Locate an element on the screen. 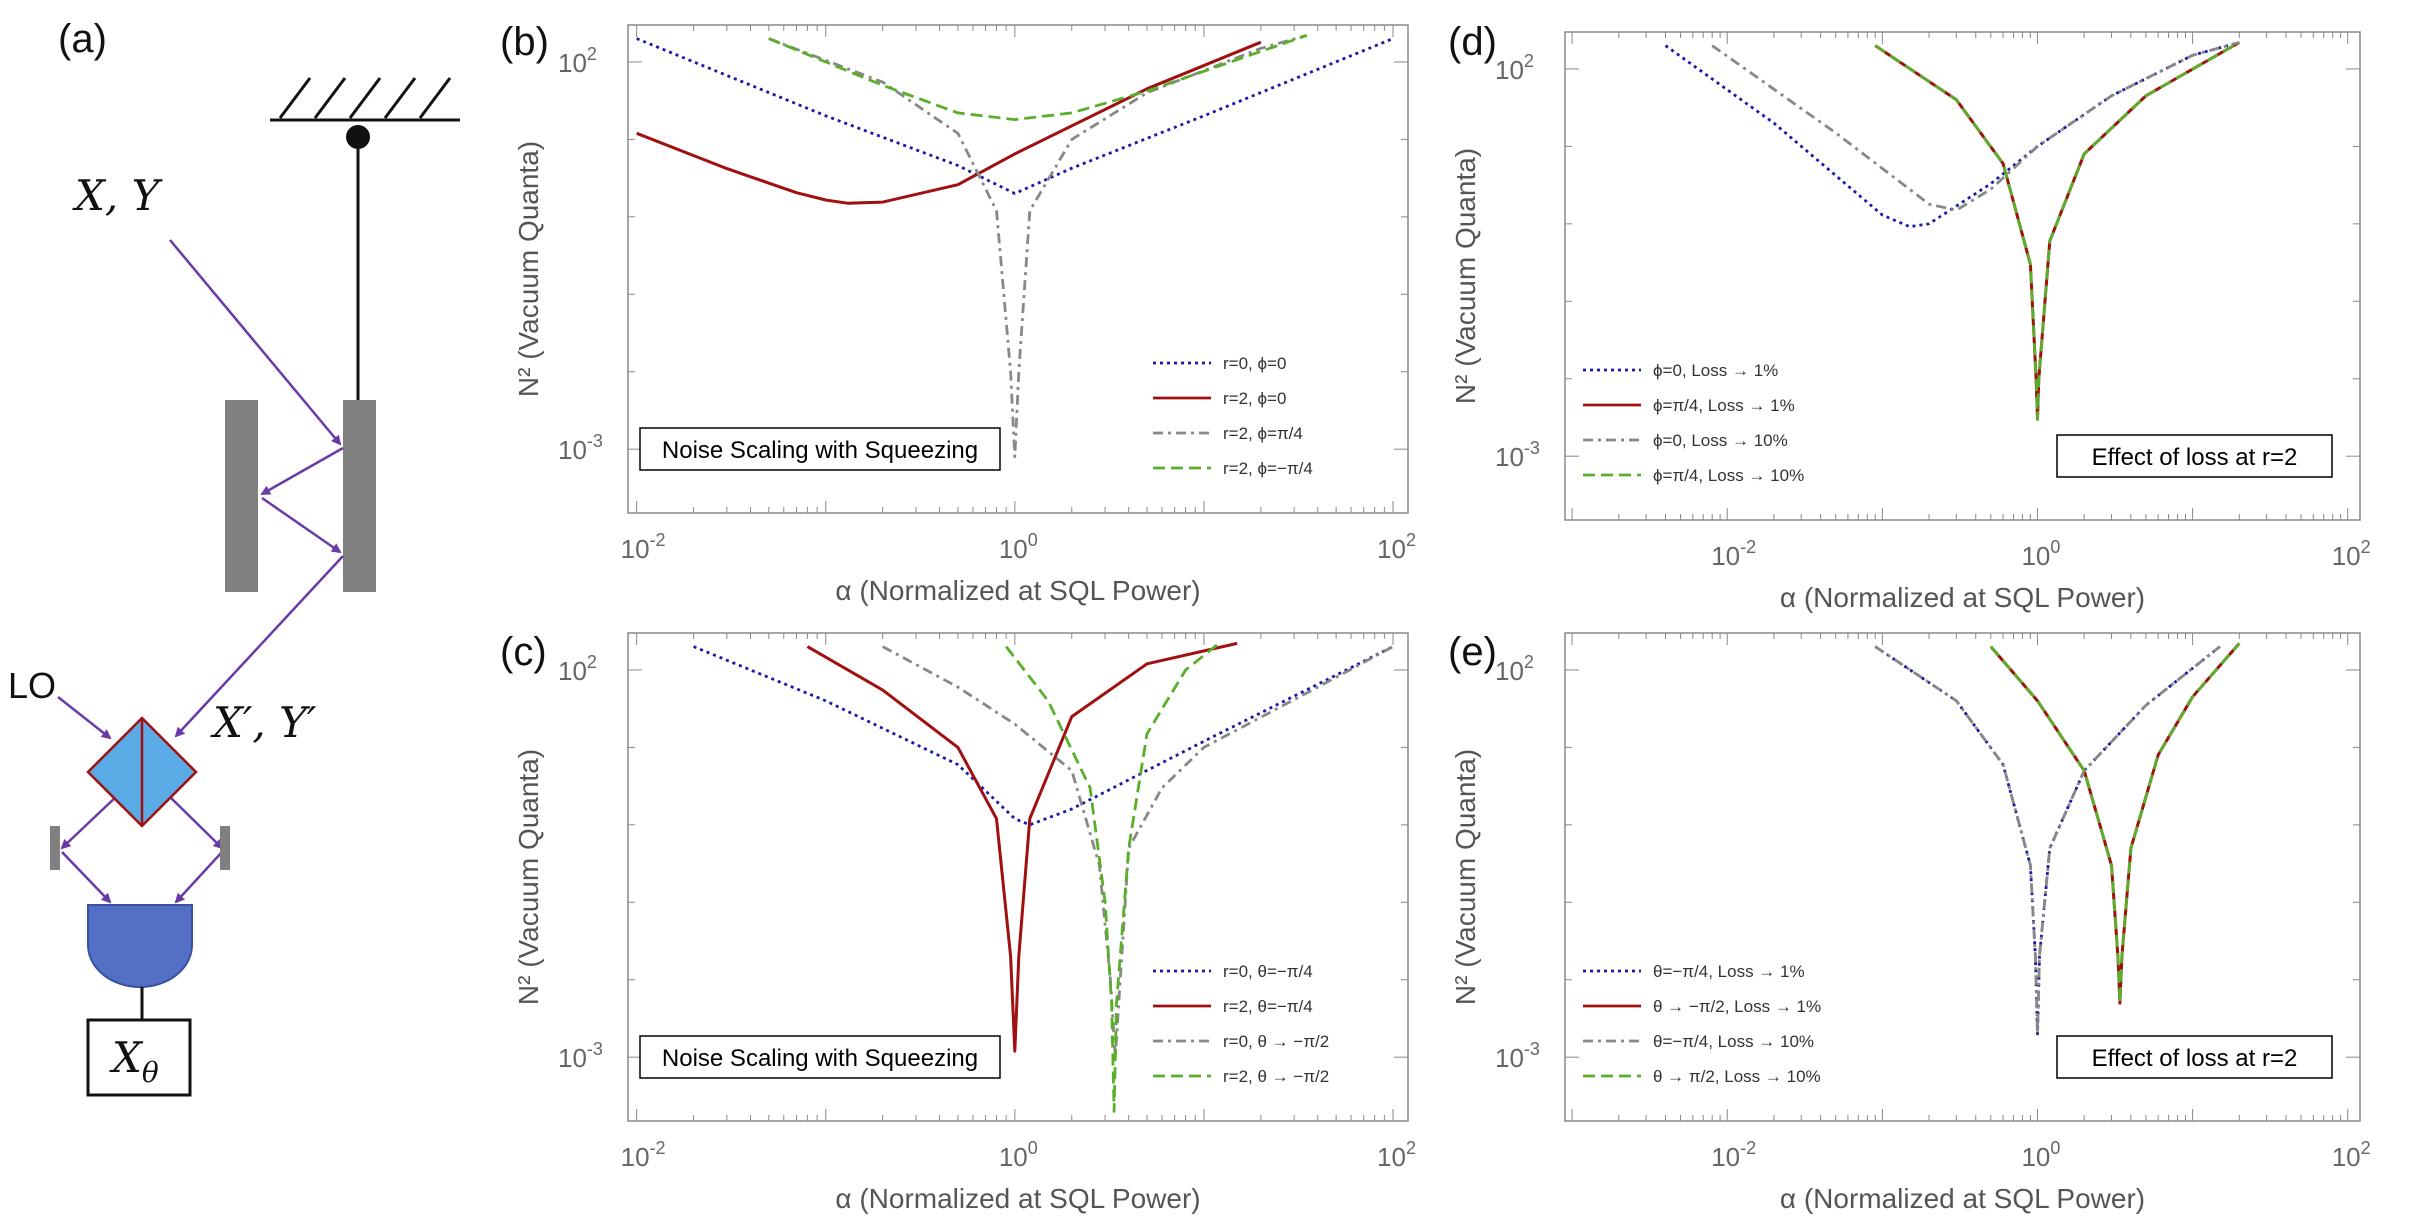 This screenshot has width=2431, height=1226. measurement-box is located at coordinates (139, 1057).